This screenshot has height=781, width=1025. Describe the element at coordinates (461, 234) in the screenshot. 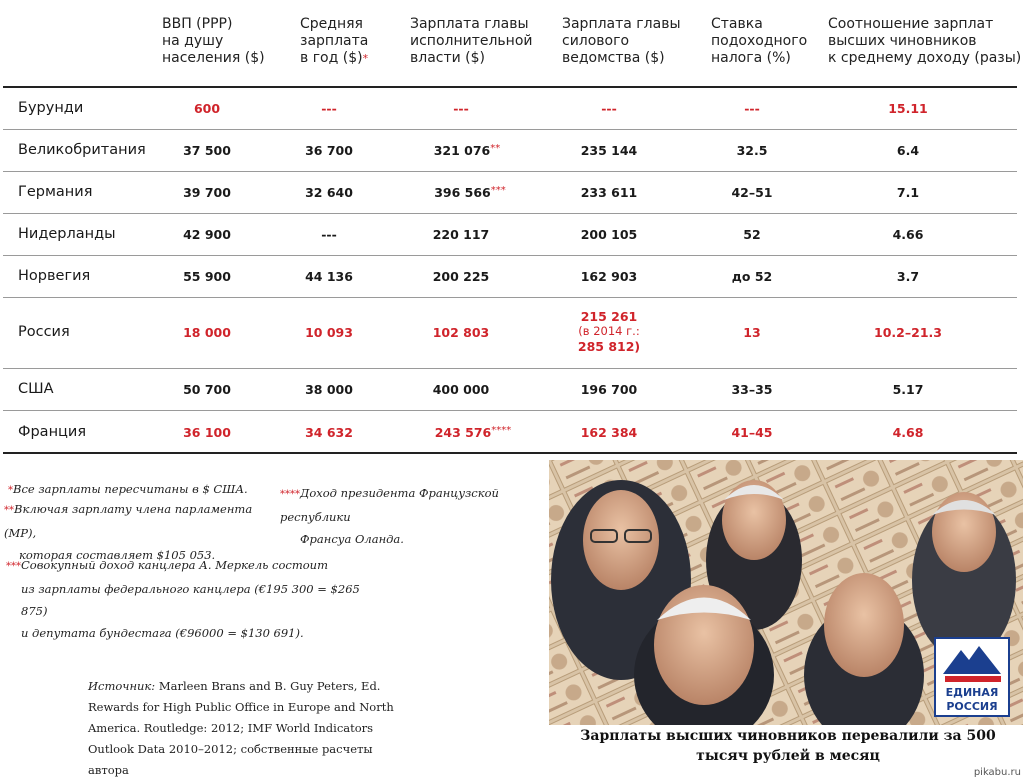

I see `cell-exec: 220 117` at that location.